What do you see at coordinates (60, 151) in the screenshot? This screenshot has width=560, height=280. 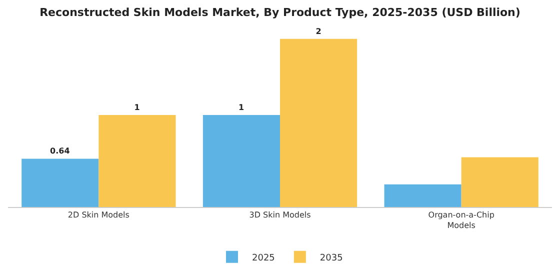 I see `data-label: 0.64` at bounding box center [60, 151].